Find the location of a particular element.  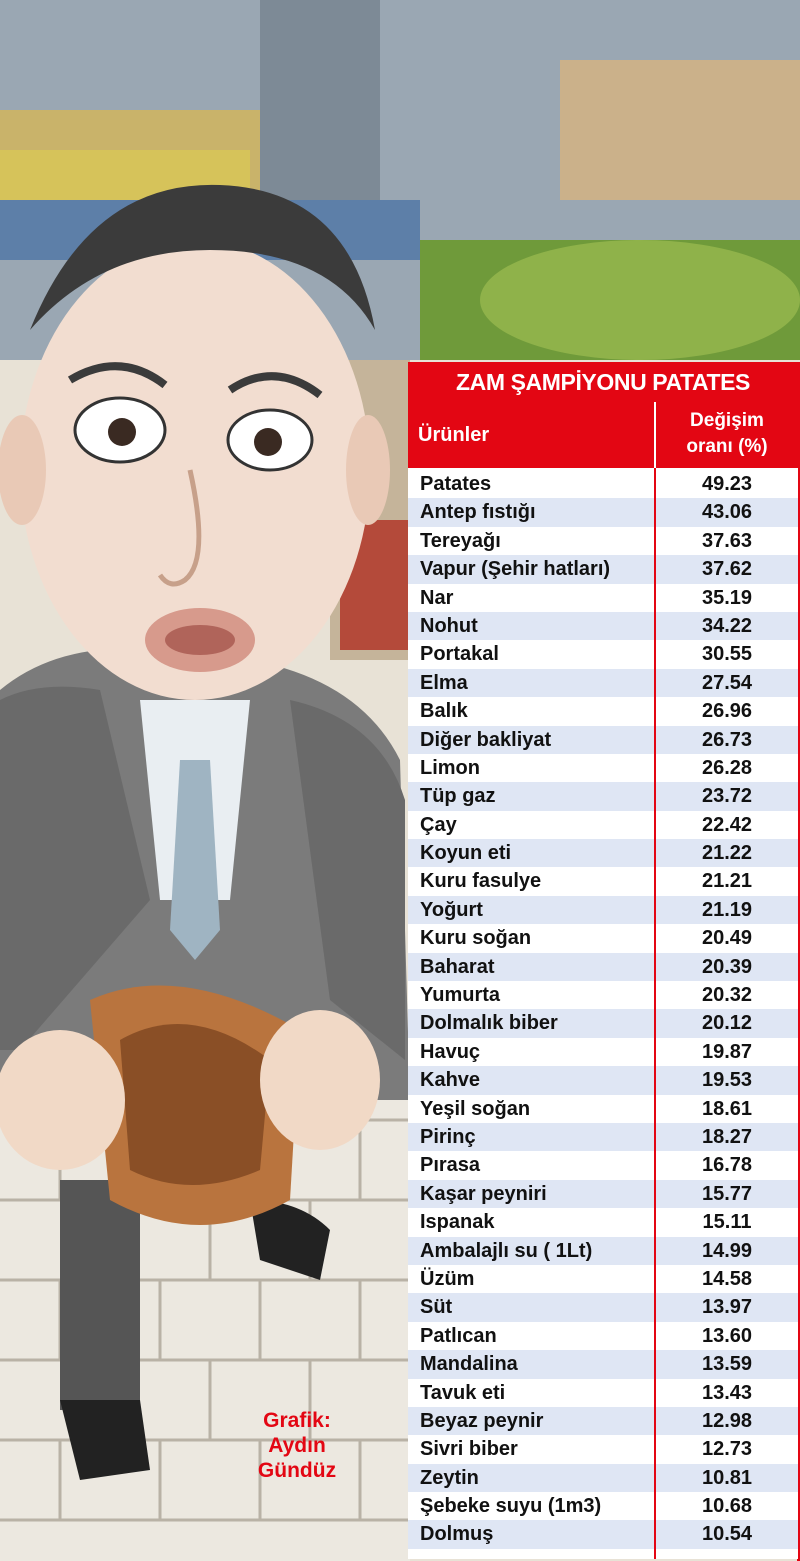

change-rate-cell: 20.12 is located at coordinates (727, 1023).